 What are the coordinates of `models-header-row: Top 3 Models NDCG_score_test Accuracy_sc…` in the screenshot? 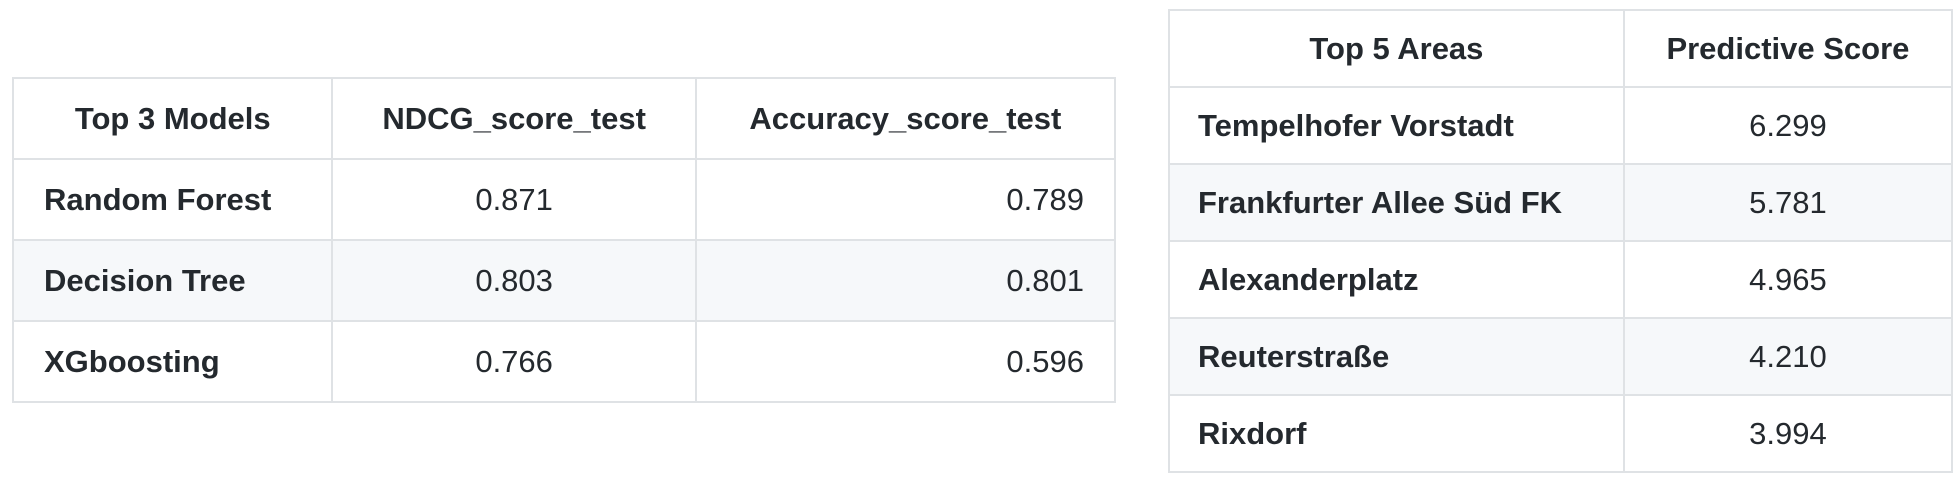 It's located at (564, 118).